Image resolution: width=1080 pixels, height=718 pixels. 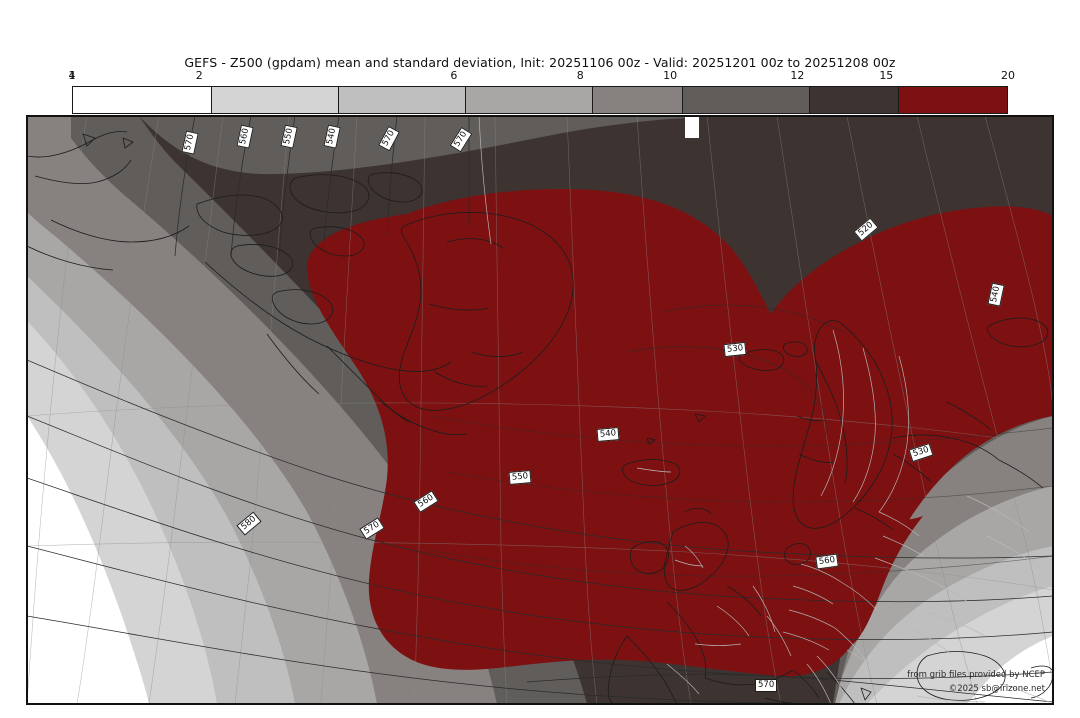 I want to click on contour-label: 540, so click(x=608, y=434).